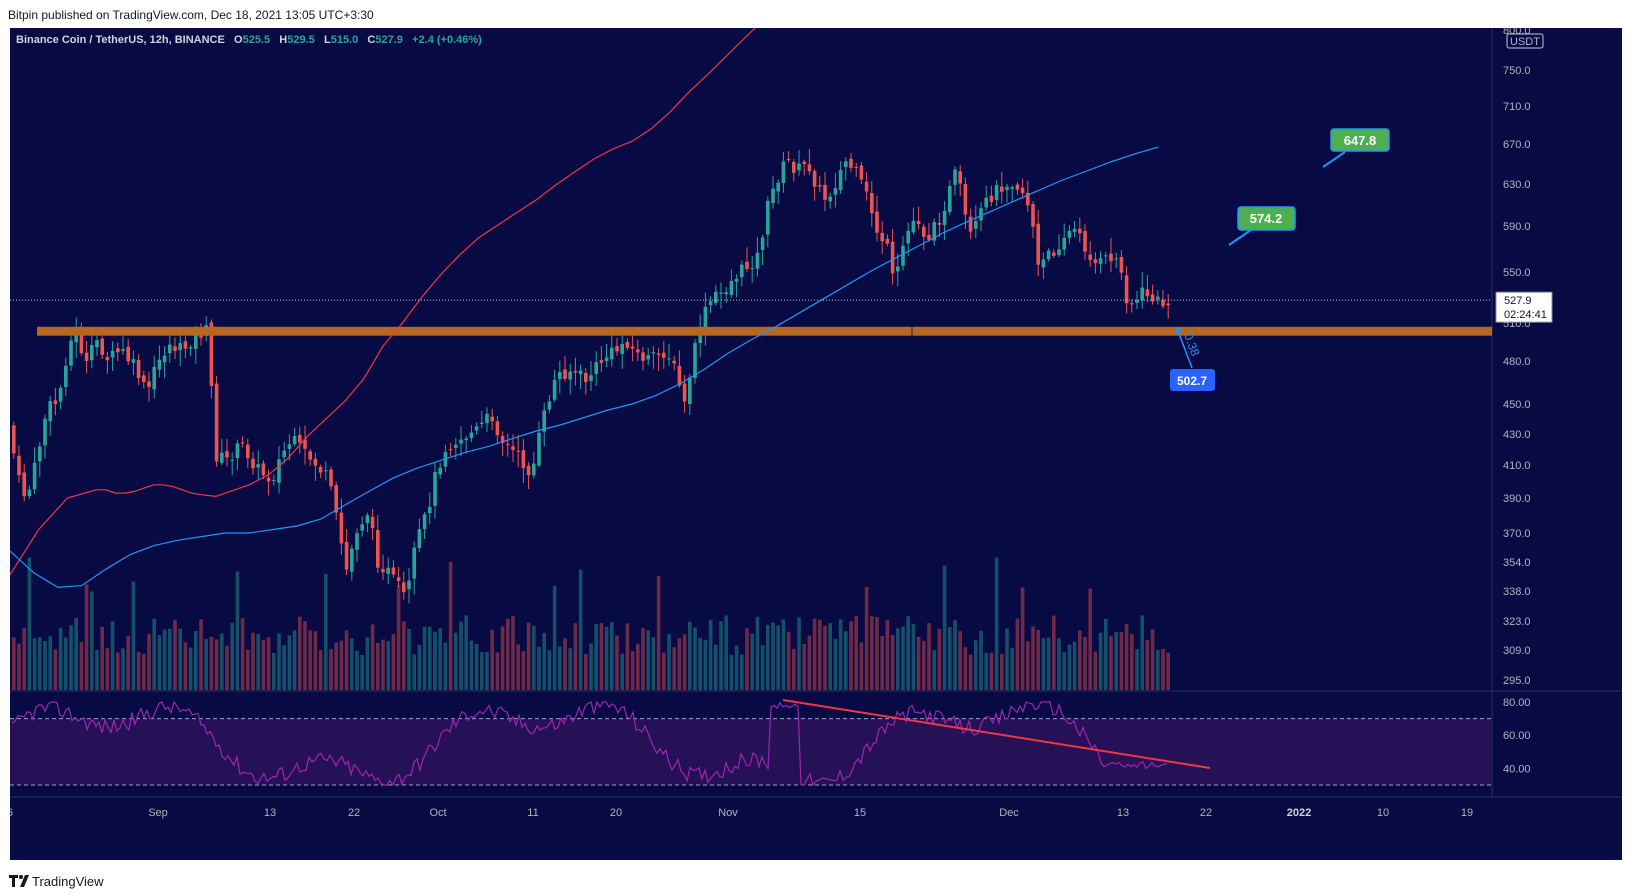 The width and height of the screenshot is (1633, 895). I want to click on time-label-1: Sep, so click(158, 813).